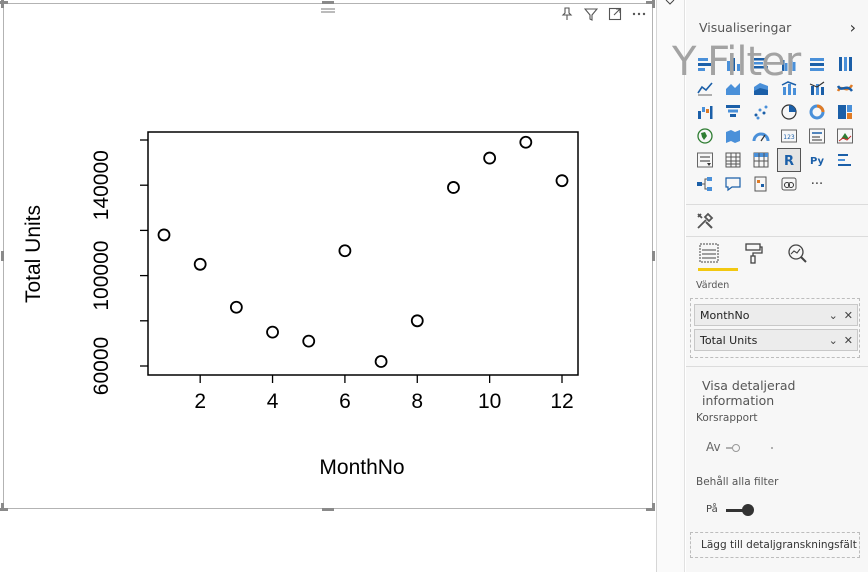  I want to click on kpi-icon, so click(845, 136).